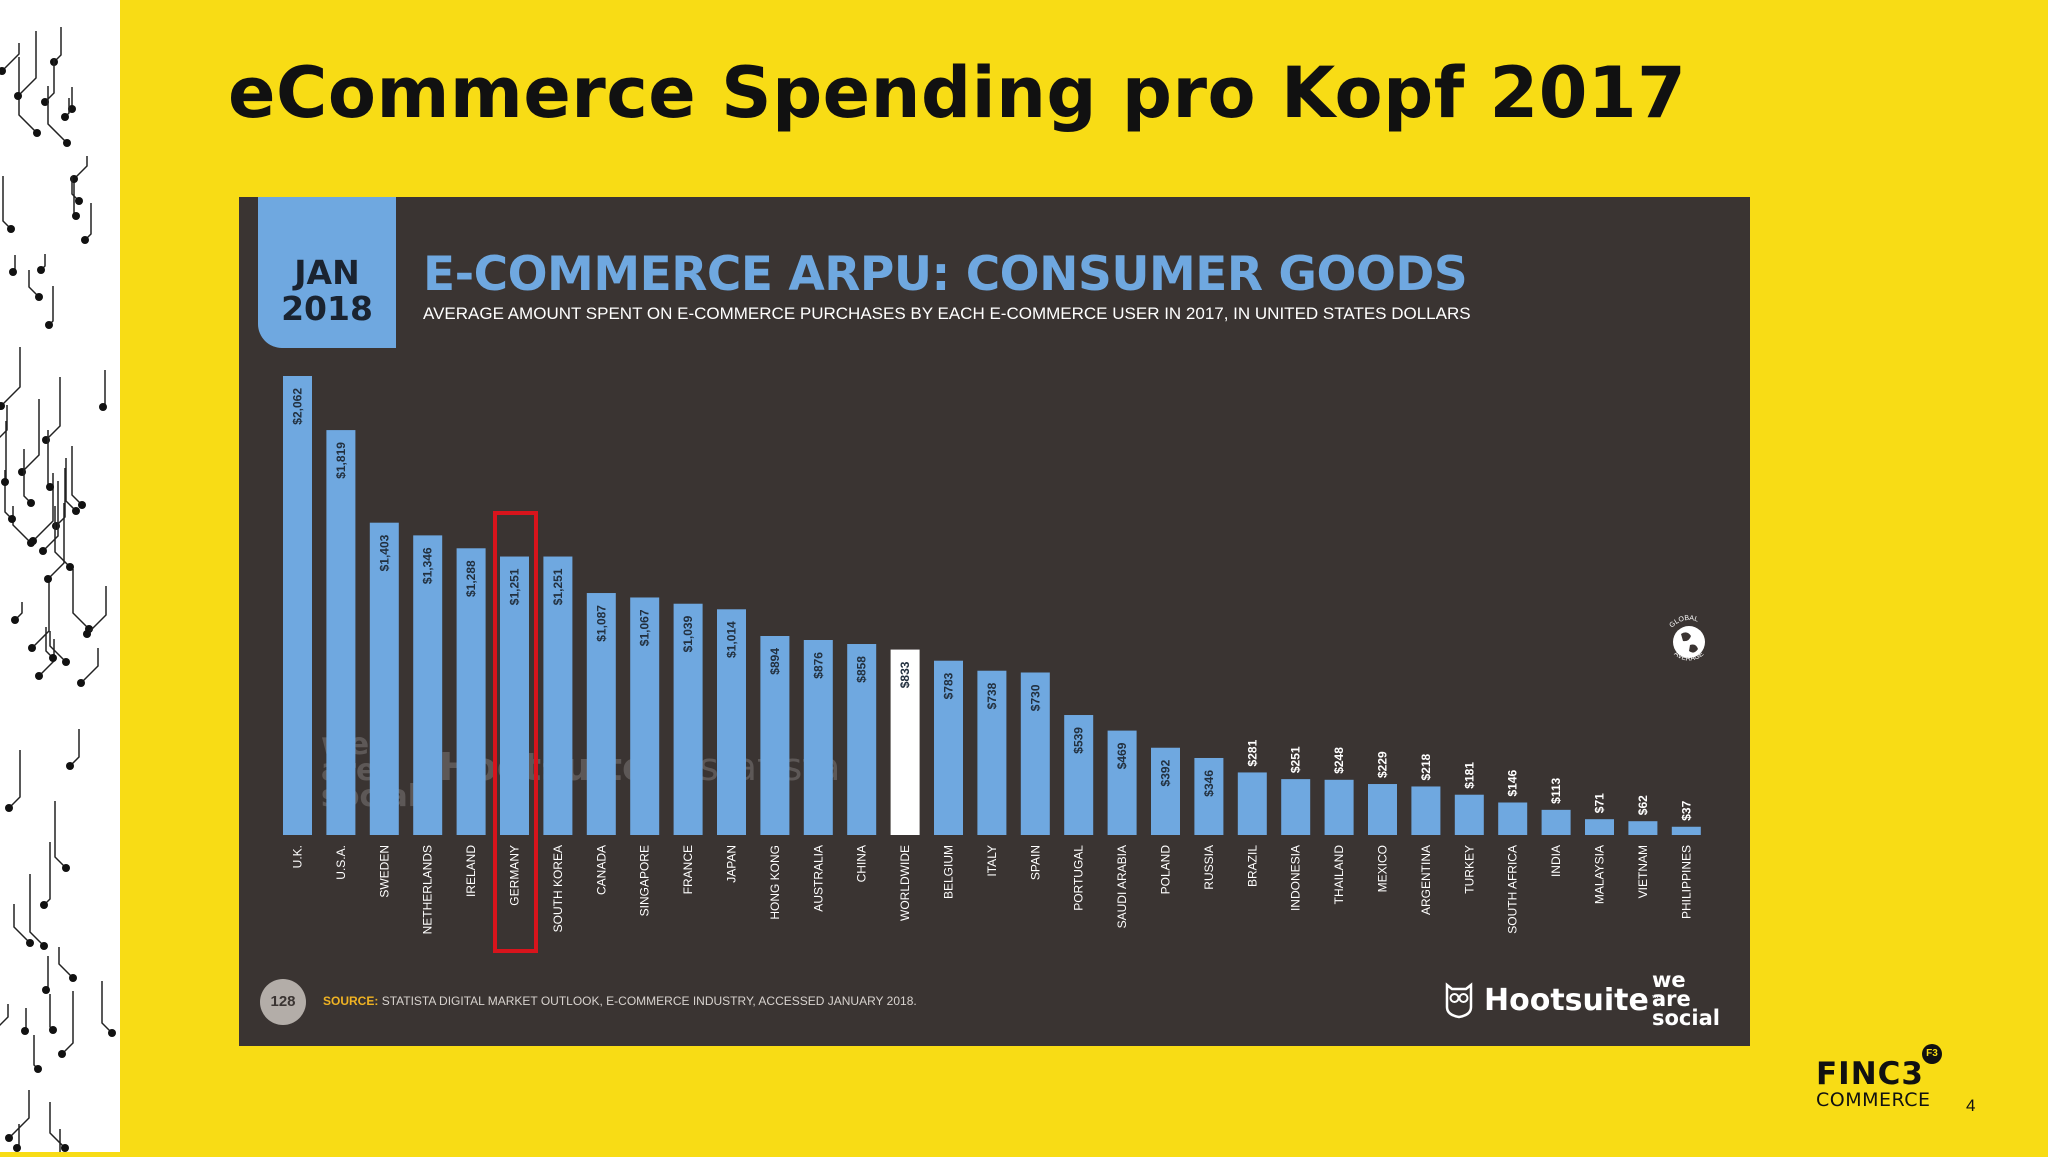  What do you see at coordinates (471, 871) in the screenshot?
I see `category-label-ireland: IRELAND` at bounding box center [471, 871].